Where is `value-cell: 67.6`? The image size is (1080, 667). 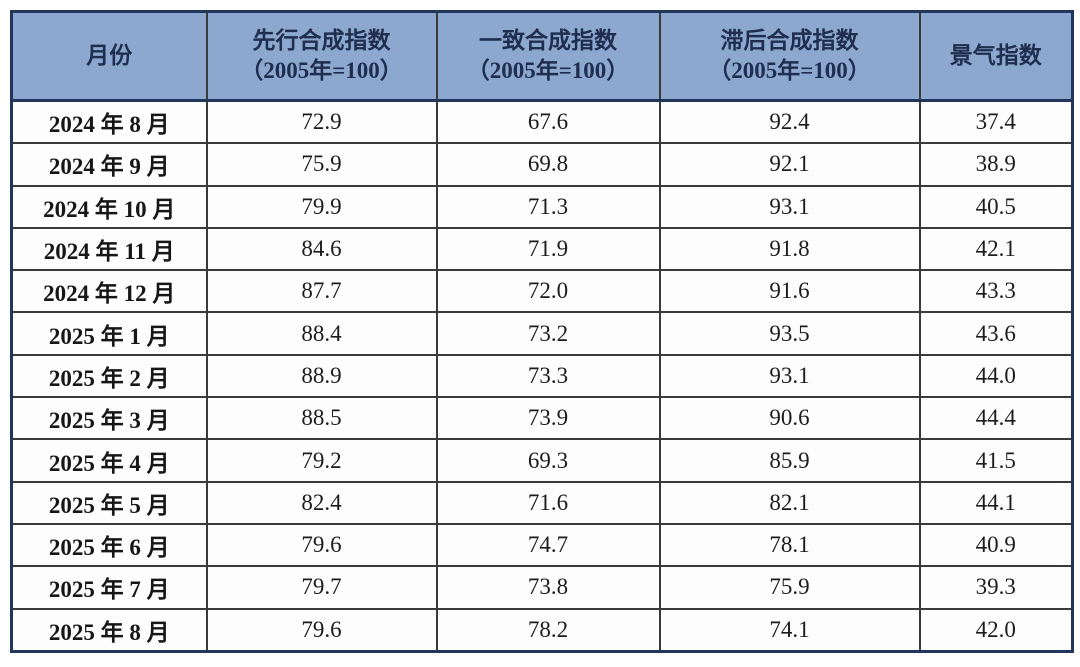 value-cell: 67.6 is located at coordinates (548, 122).